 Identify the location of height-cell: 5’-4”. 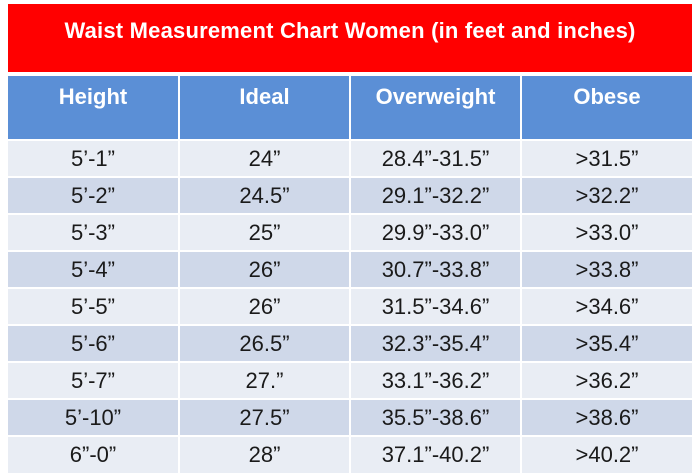
(94, 269).